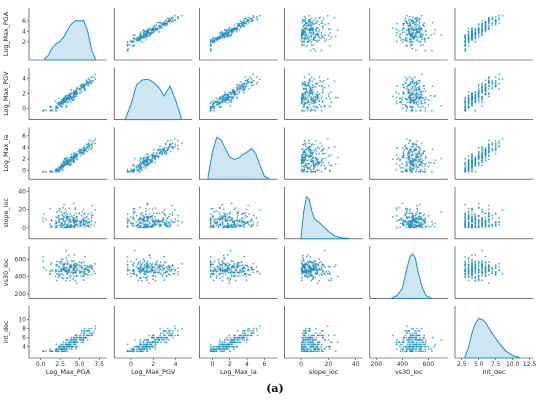 The image size is (550, 401). What do you see at coordinates (22, 191) in the screenshot?
I see `y-tick-label: 40` at bounding box center [22, 191].